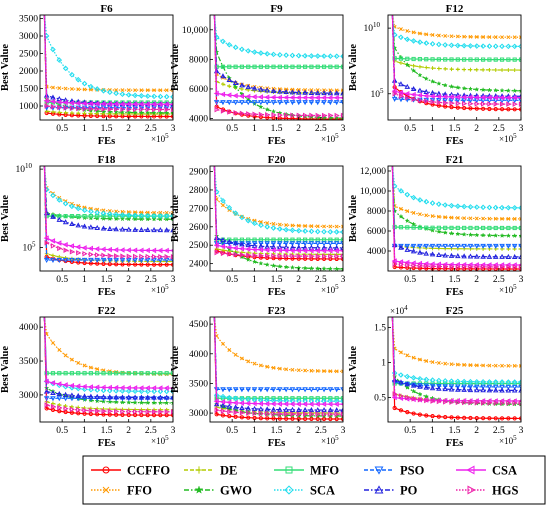 The width and height of the screenshot is (550, 508). Describe the element at coordinates (304, 491) in the screenshot. I see `legend-entry-sca: SCA` at that location.